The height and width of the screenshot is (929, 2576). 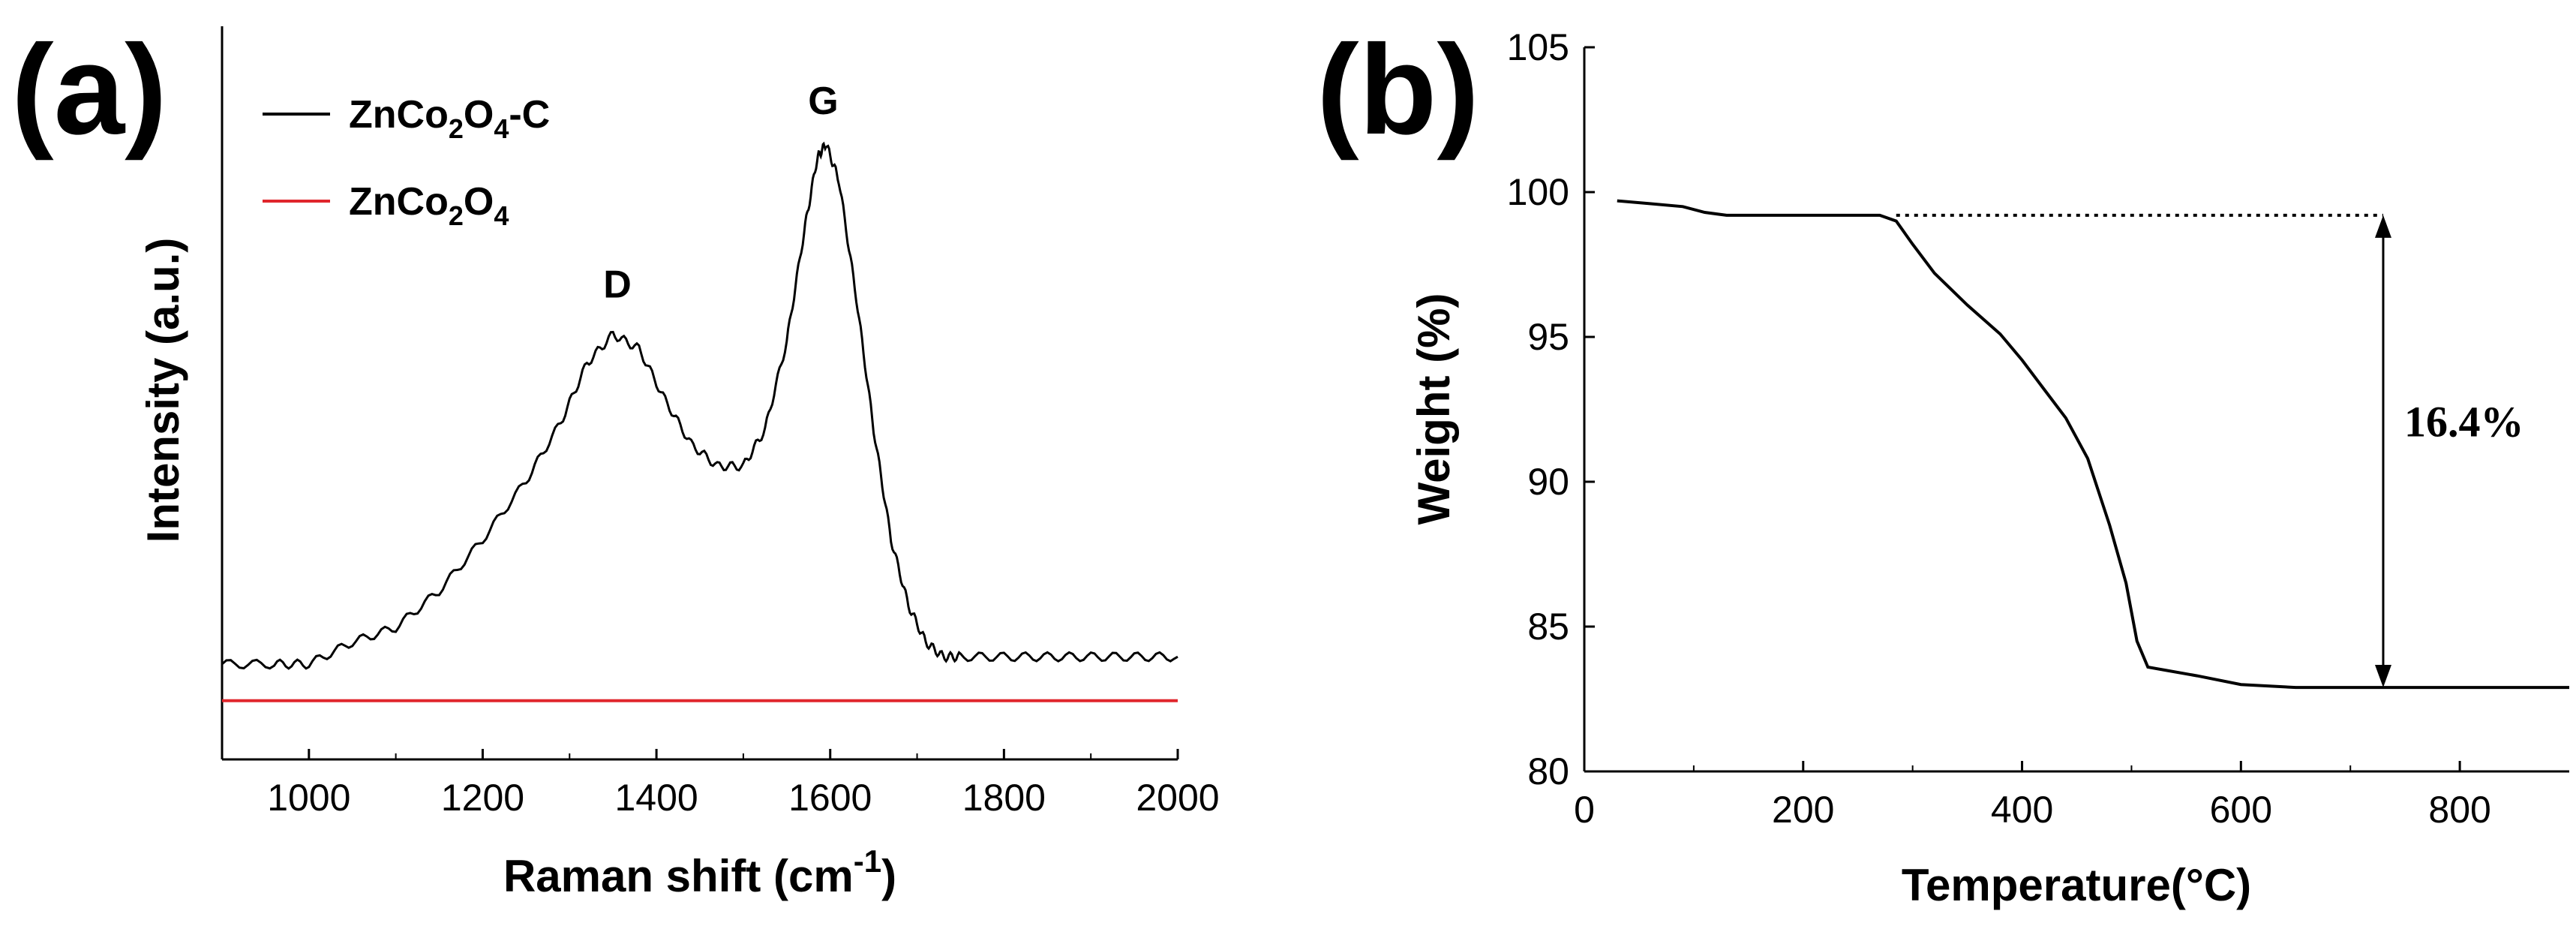 What do you see at coordinates (89, 90) in the screenshot?
I see `panel-a-label: (a)` at bounding box center [89, 90].